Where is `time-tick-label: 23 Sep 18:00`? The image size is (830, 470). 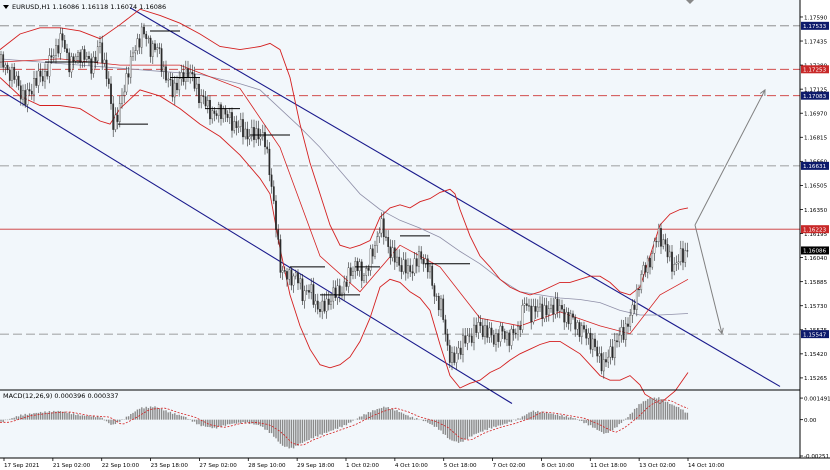
time-tick-label: 23 Sep 18:00 is located at coordinates (170, 466).